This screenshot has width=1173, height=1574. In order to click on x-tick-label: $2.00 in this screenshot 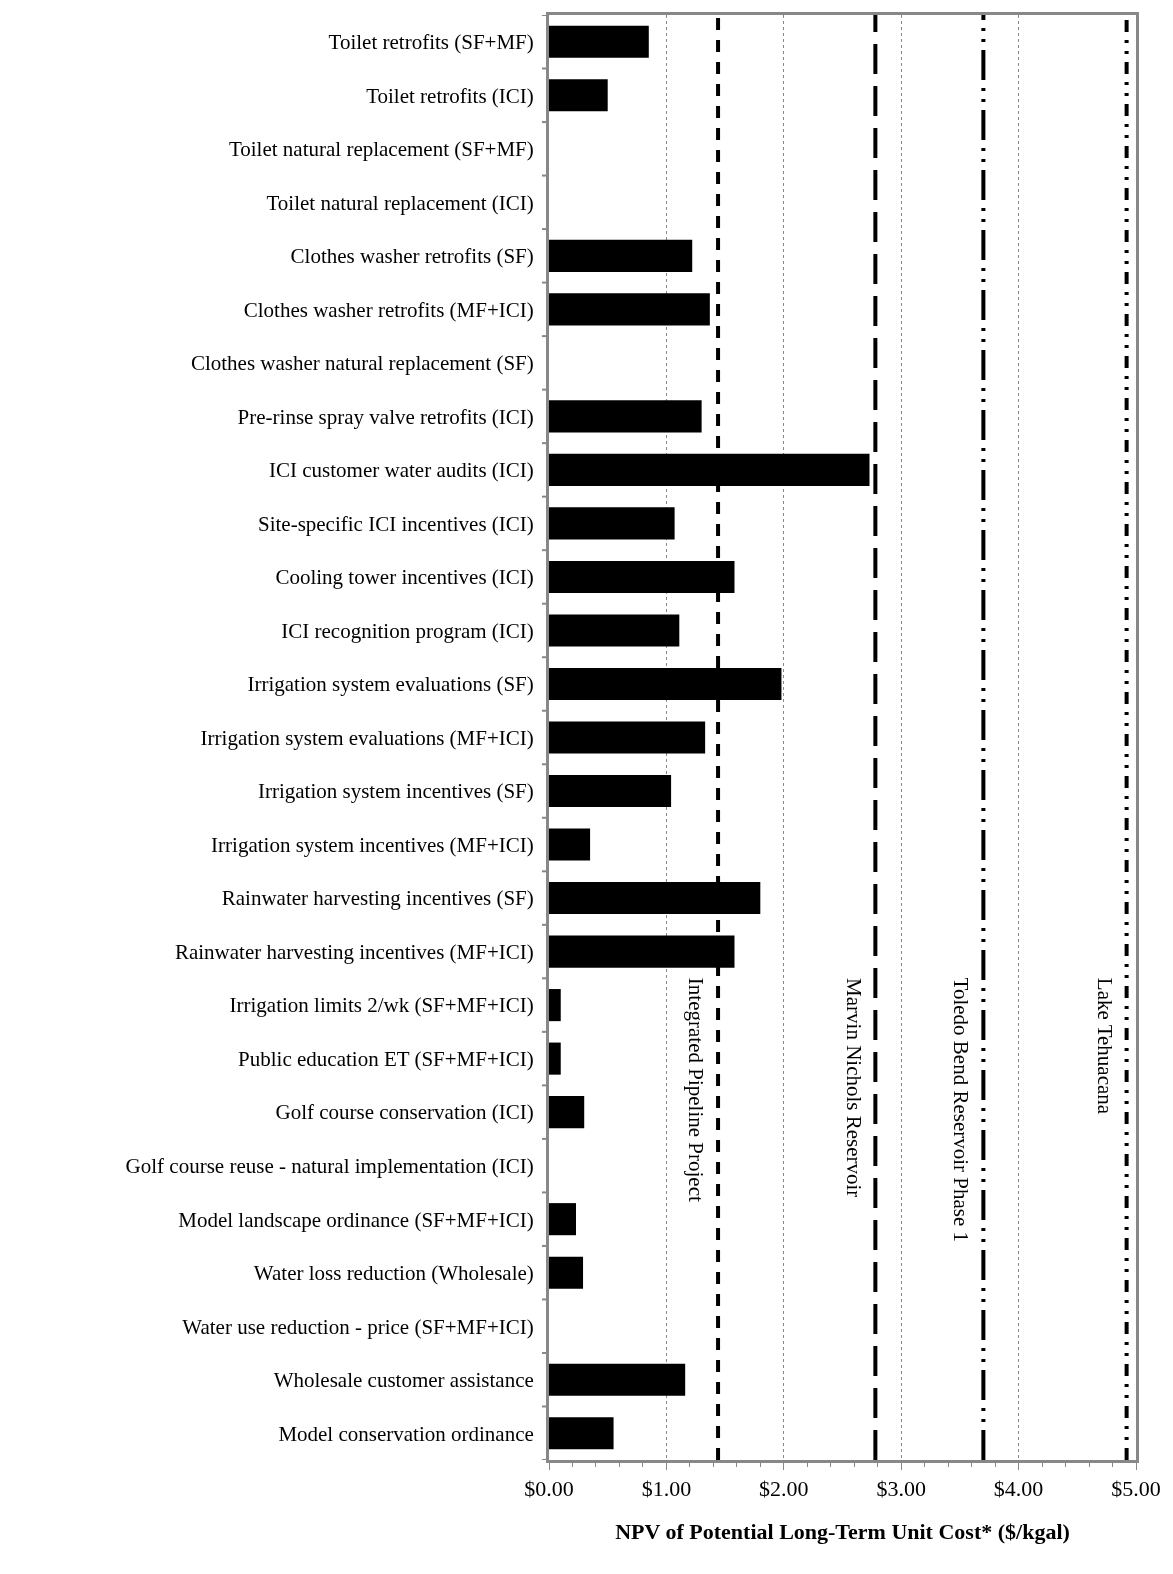, I will do `click(784, 1489)`.